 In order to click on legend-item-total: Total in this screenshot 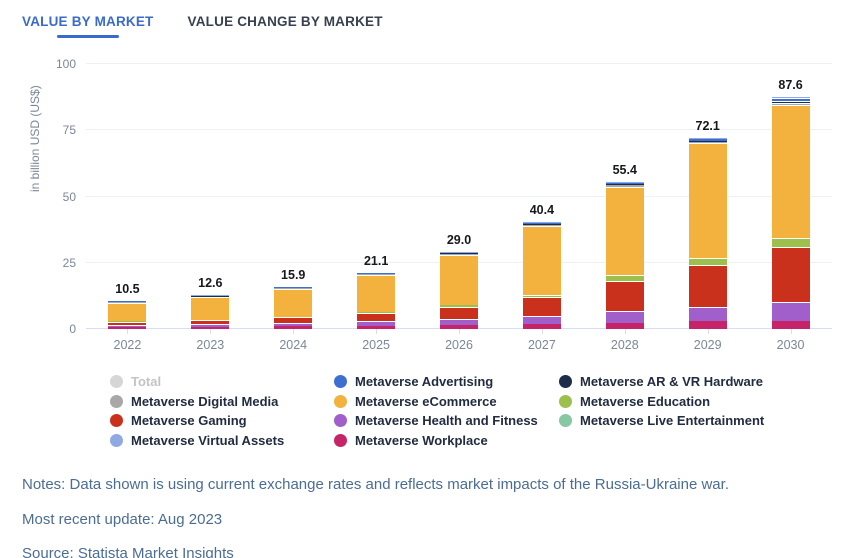, I will do `click(222, 382)`.